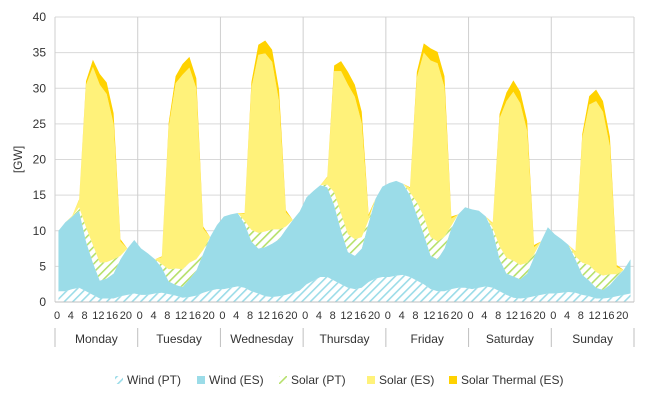  I want to click on day-label: Thursday, so click(344, 339).